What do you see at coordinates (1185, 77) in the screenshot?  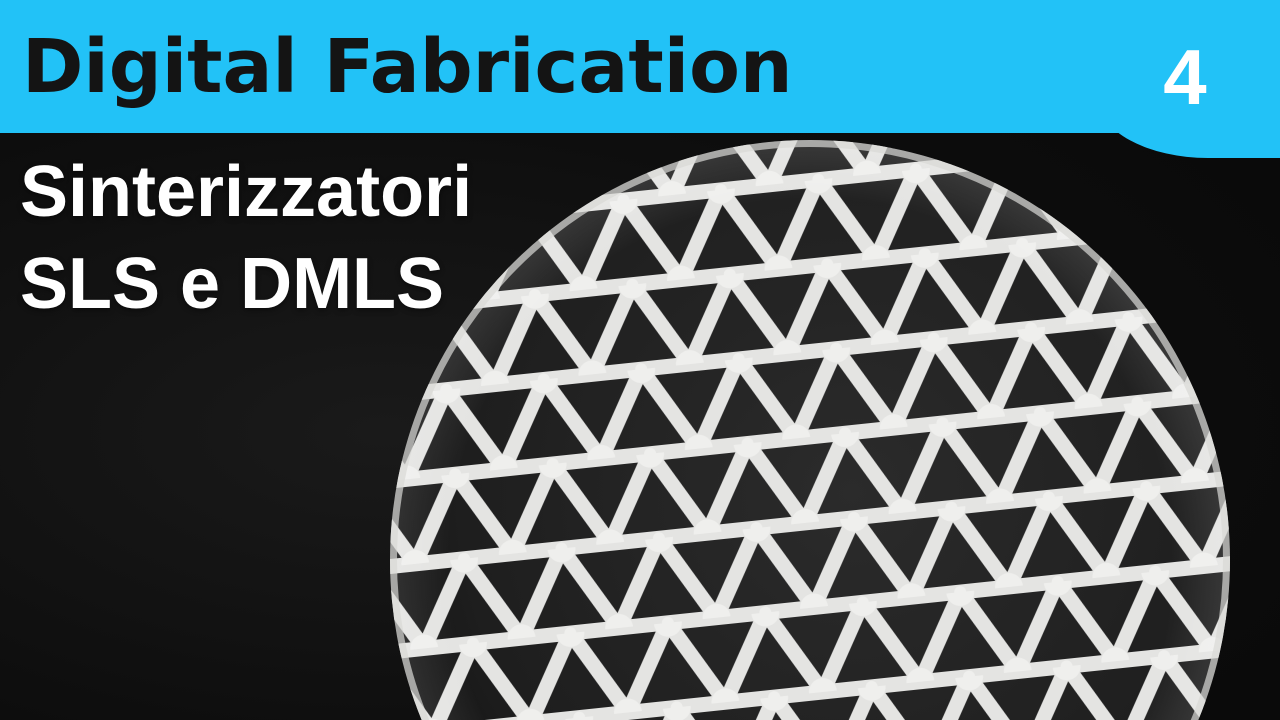 I see `episode-number: 4` at bounding box center [1185, 77].